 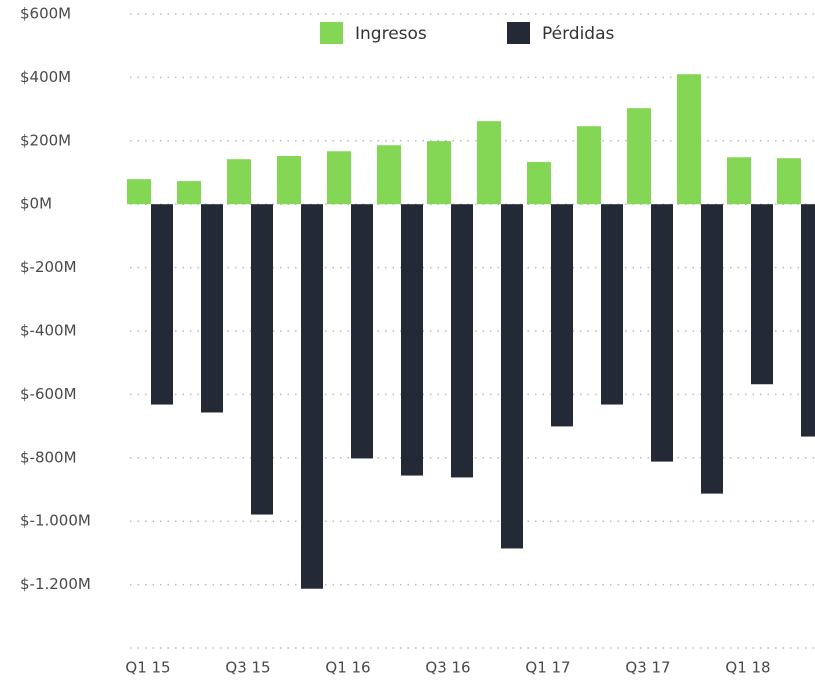 I want to click on y-tick-label: $-200M, so click(x=48, y=267).